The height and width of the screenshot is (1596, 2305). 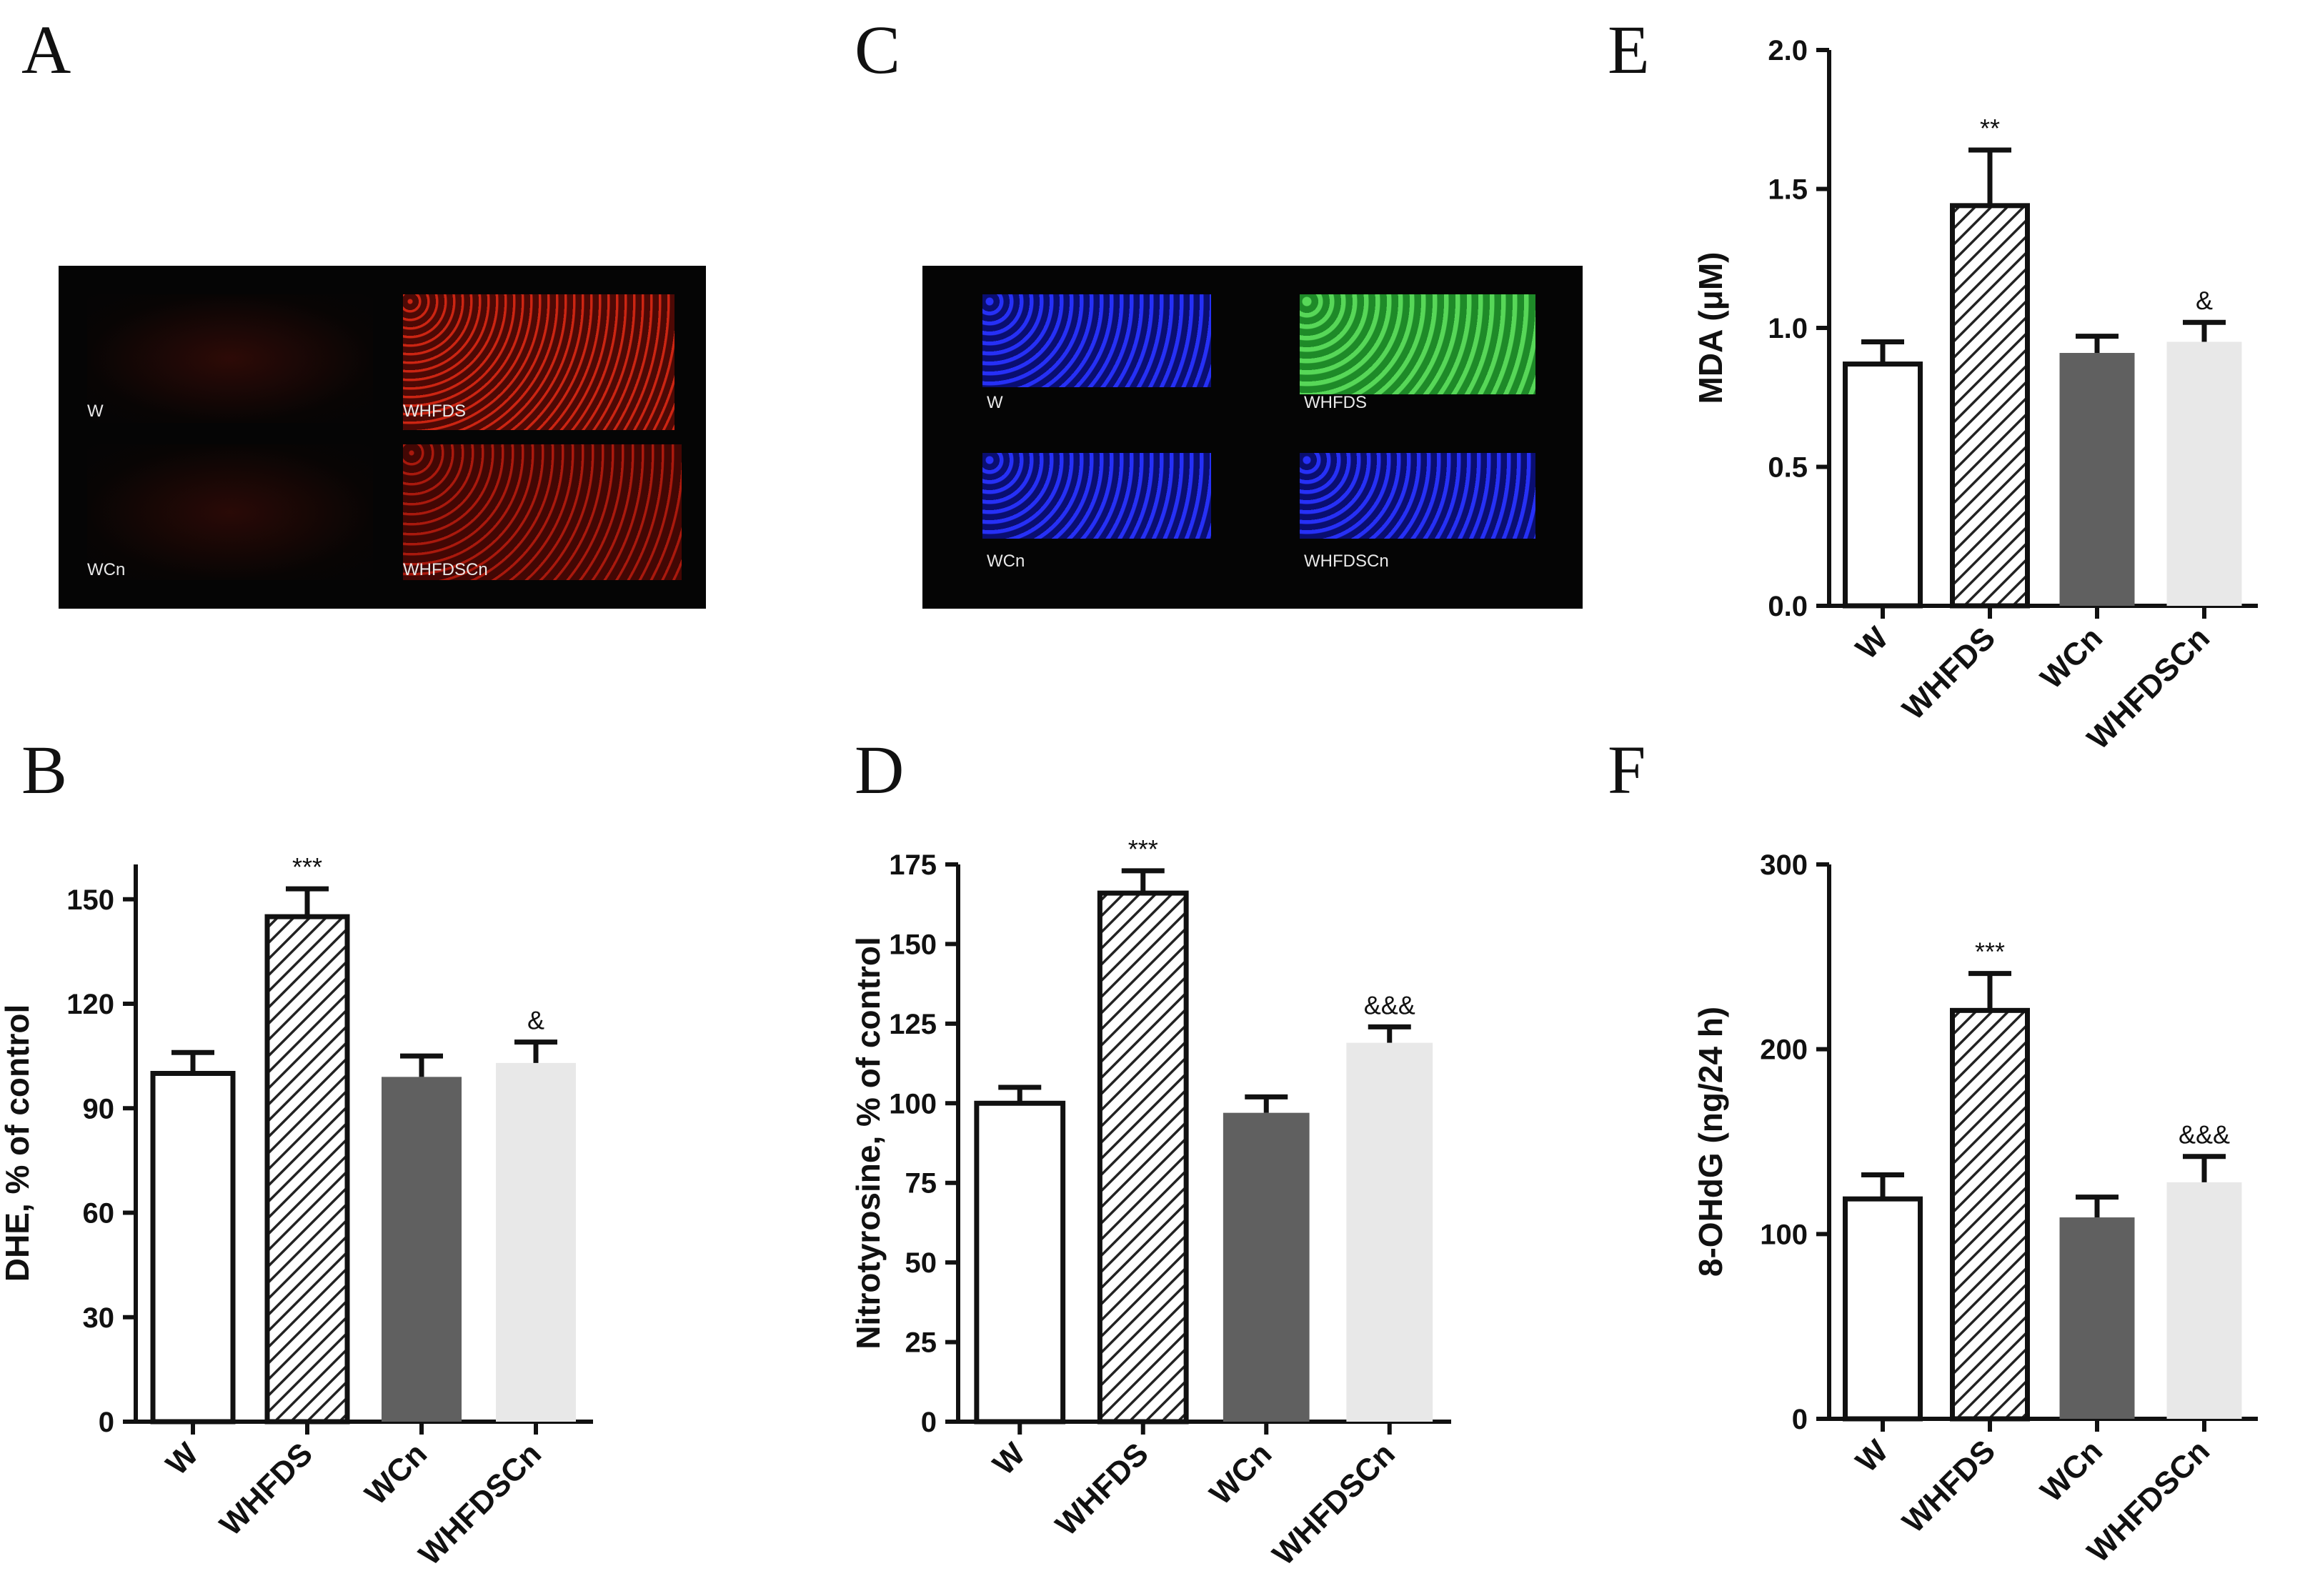 What do you see at coordinates (99, 1318) in the screenshot?
I see `y-tick-label: 30` at bounding box center [99, 1318].